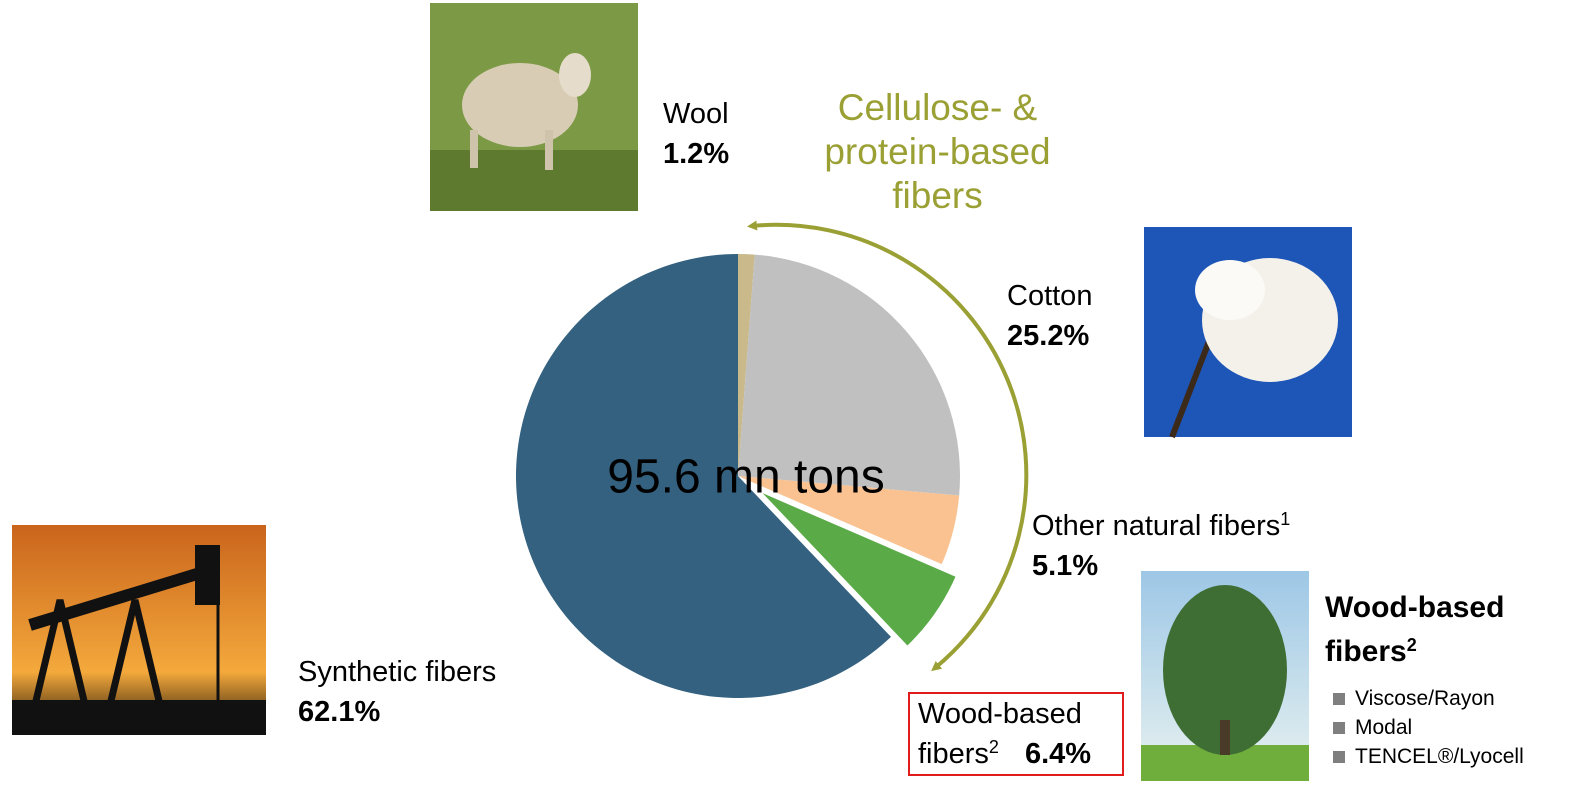 The image size is (1591, 794). I want to click on panel-item: Viscose/Rayon, so click(1428, 698).